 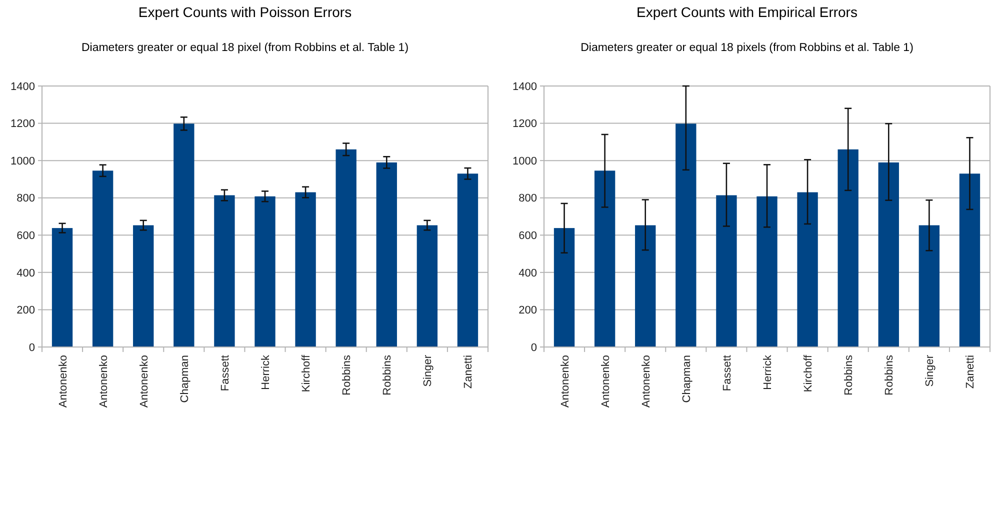 What do you see at coordinates (747, 12) in the screenshot?
I see `chart-title: Expert Counts with Empirical Errors` at bounding box center [747, 12].